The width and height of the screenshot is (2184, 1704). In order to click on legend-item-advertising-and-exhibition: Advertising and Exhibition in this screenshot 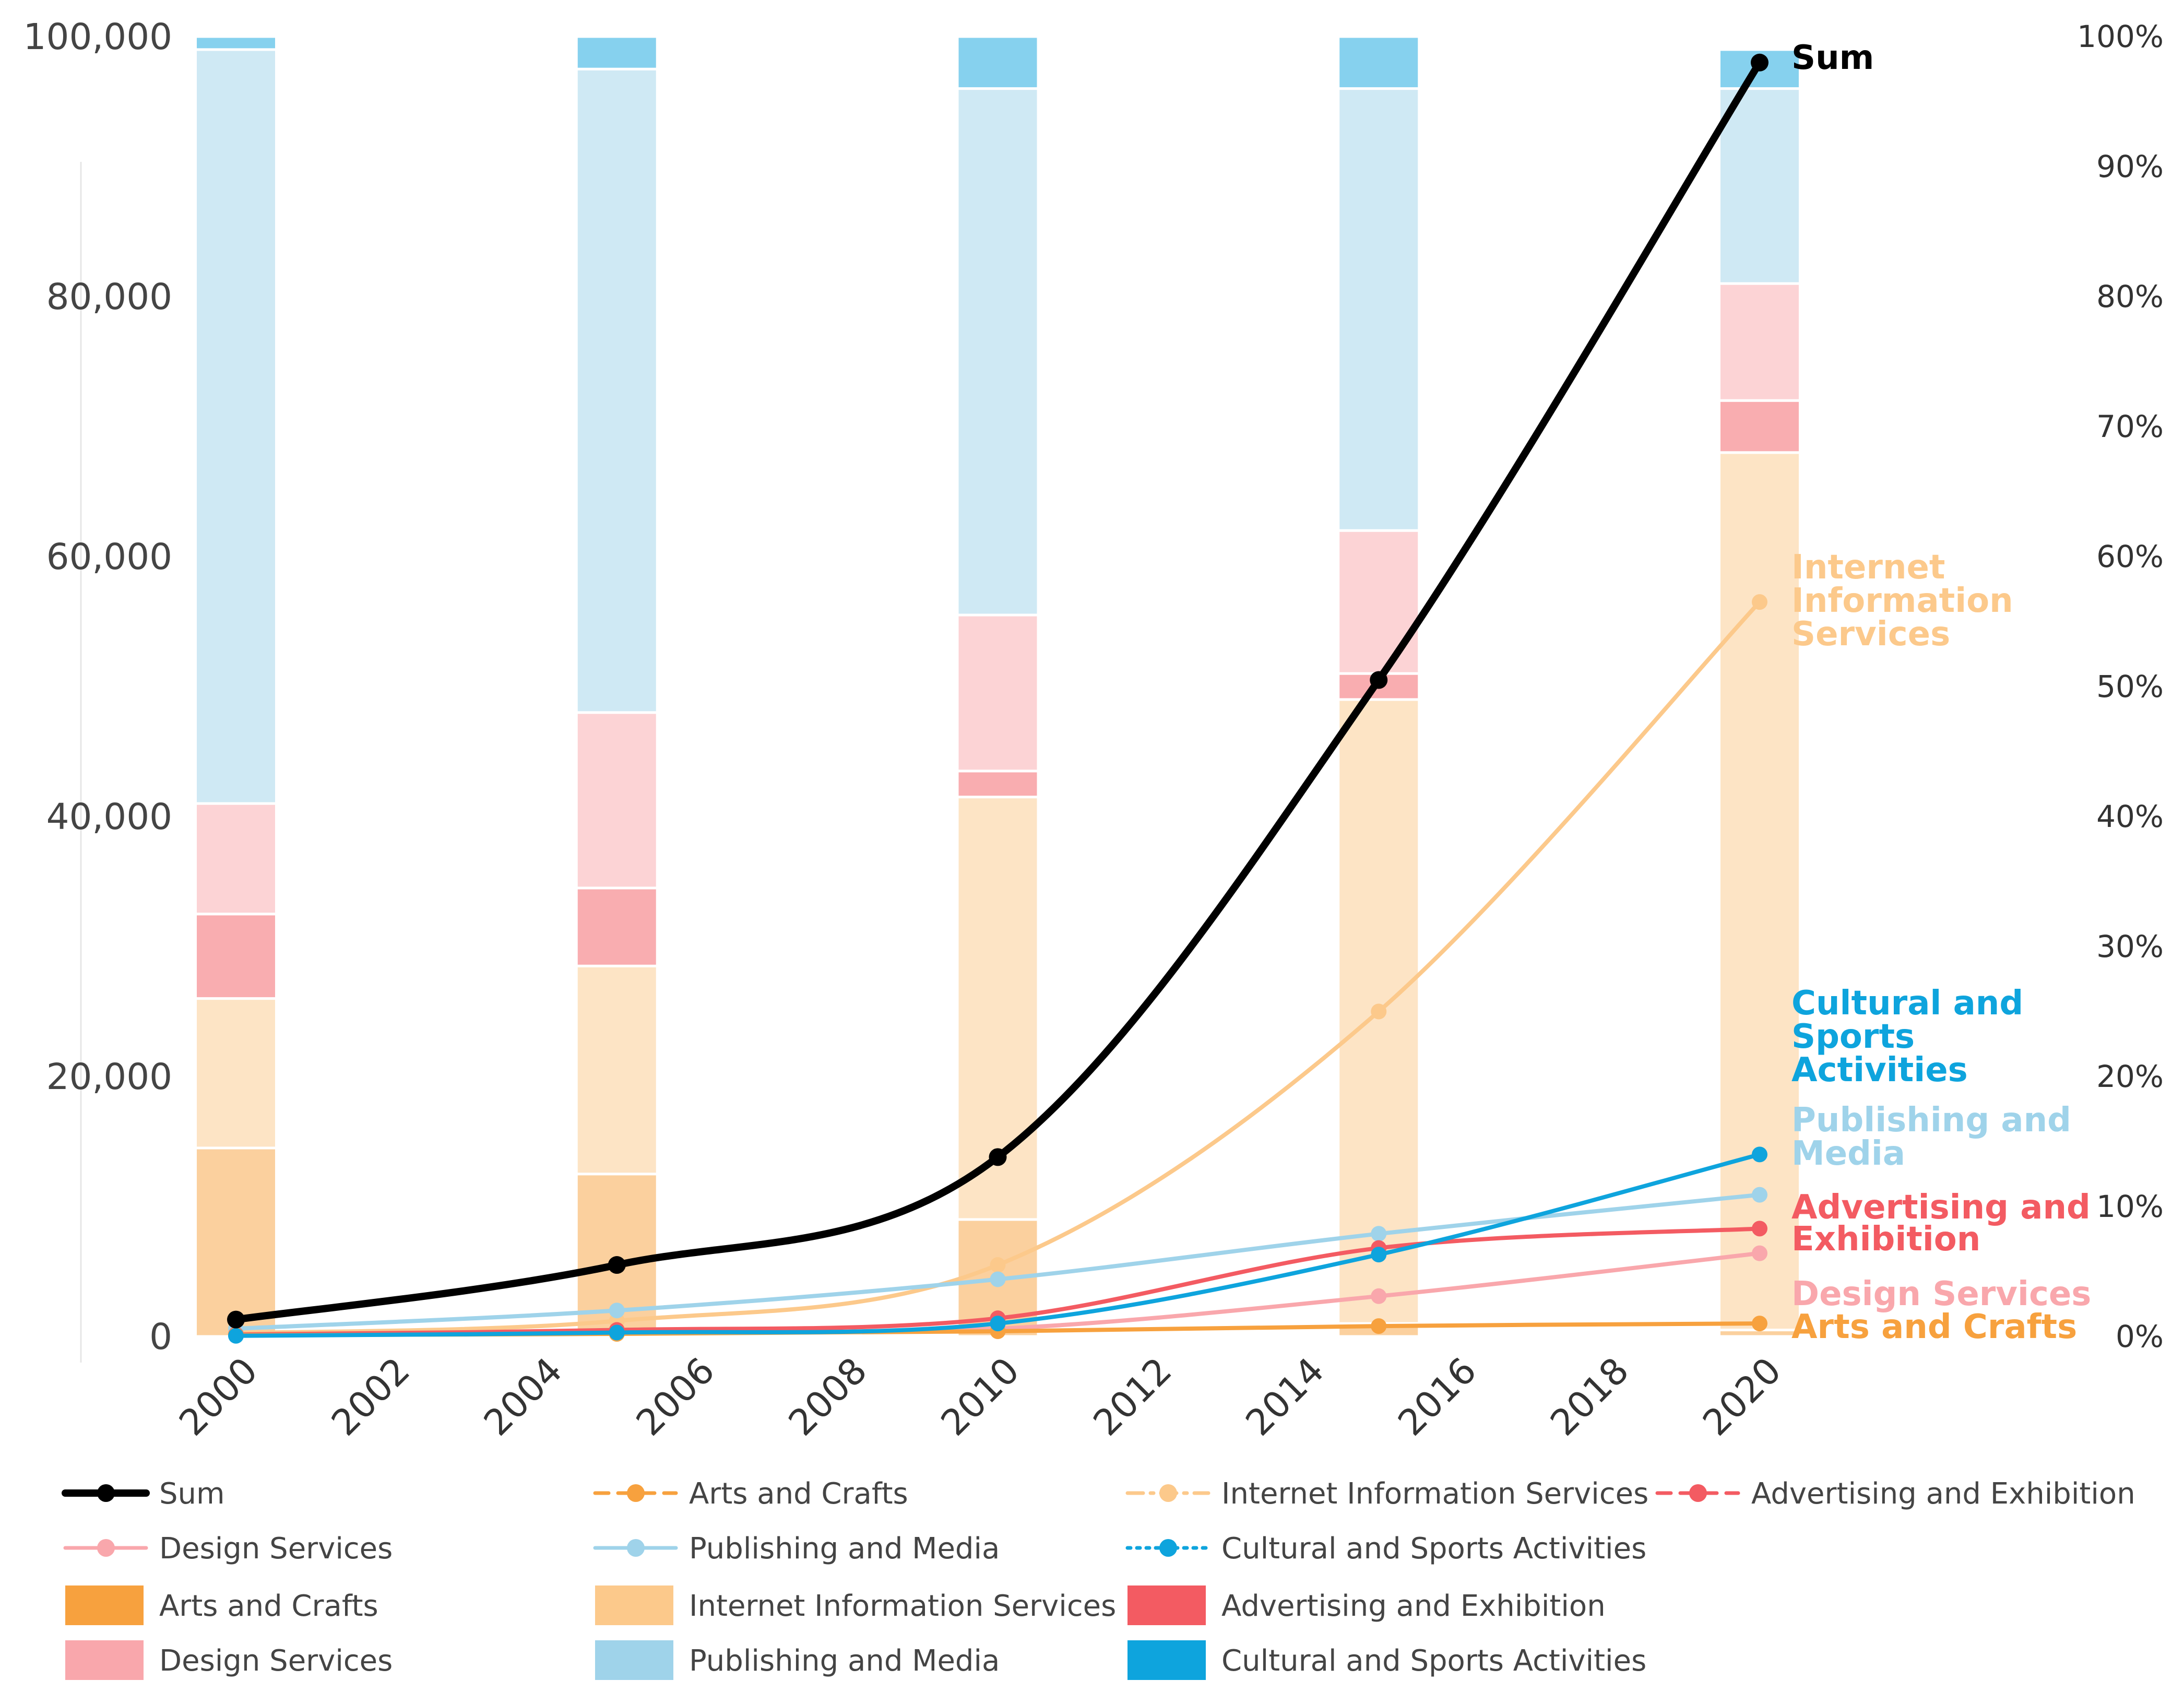, I will do `click(1366, 1605)`.